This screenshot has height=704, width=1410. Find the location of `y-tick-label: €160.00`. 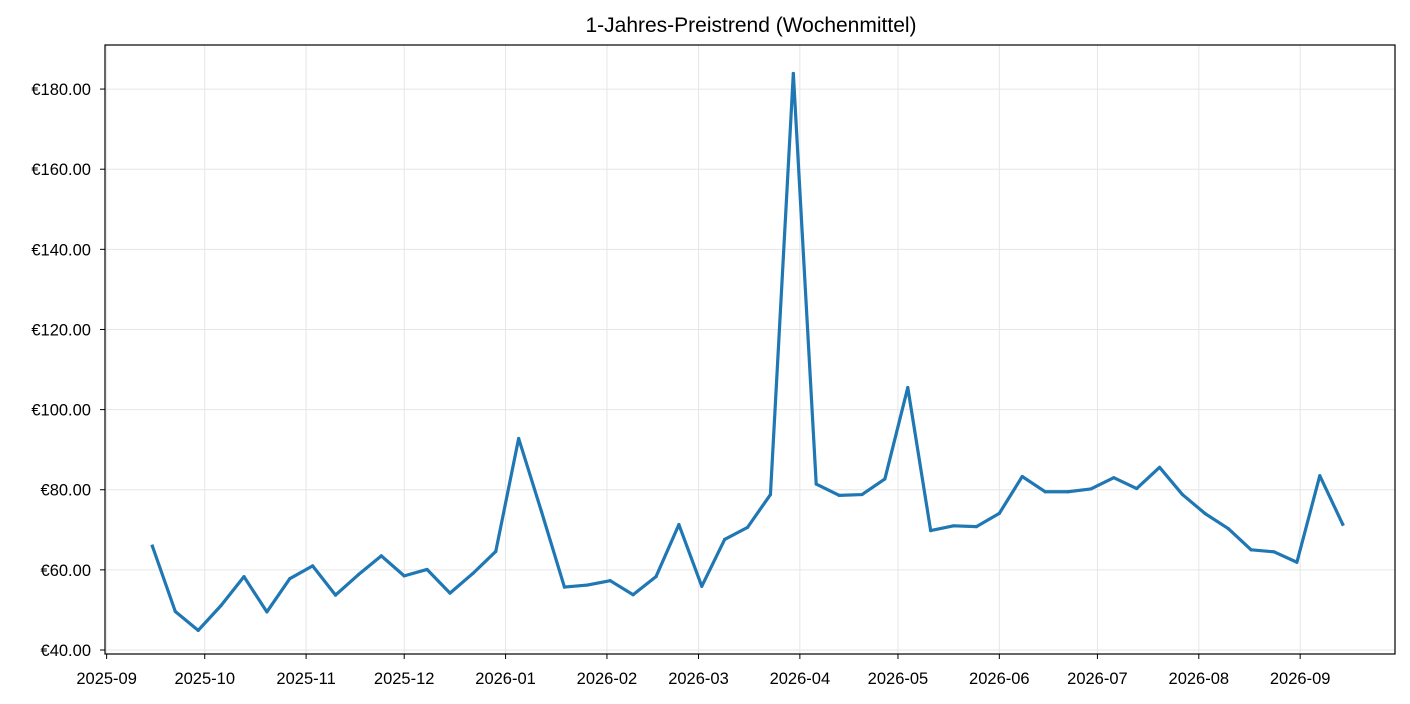

y-tick-label: €160.00 is located at coordinates (61, 170).